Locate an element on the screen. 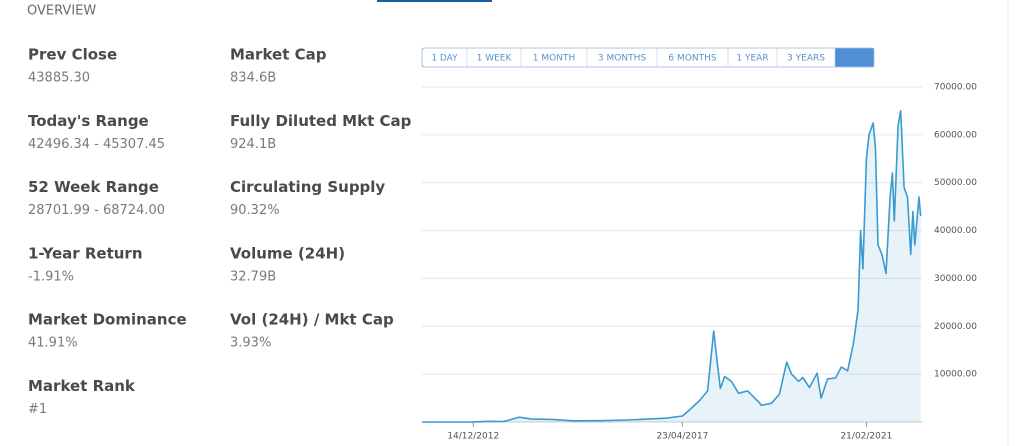 Image resolution: width=1024 pixels, height=446 pixels. x-tick-label: 21/02/2021 is located at coordinates (866, 437).